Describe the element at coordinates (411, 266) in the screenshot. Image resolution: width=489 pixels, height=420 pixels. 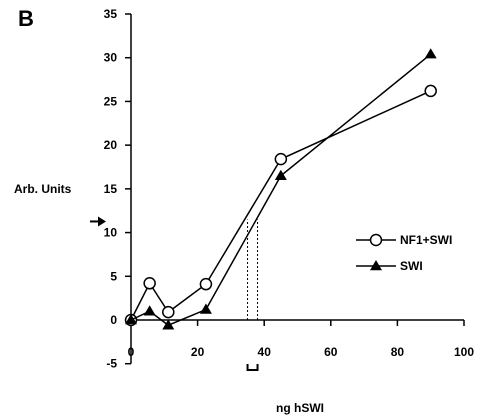
I see `legend-label-1: SWI` at that location.